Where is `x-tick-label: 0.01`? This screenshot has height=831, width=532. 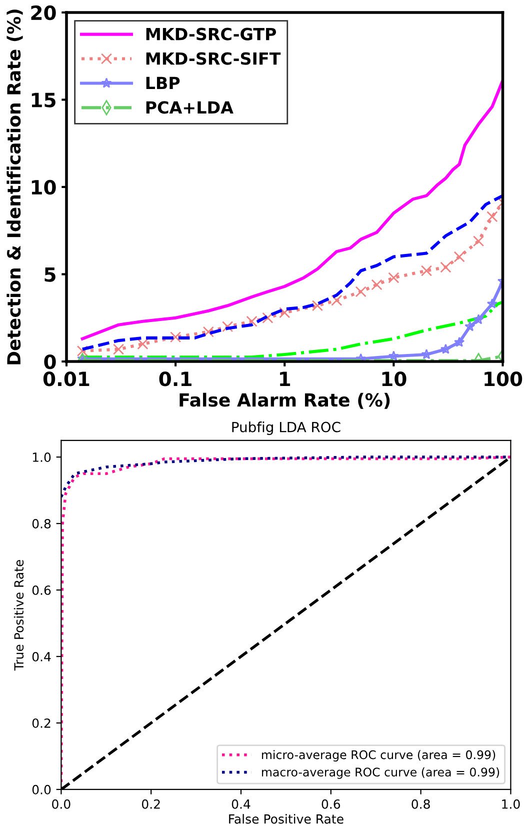
x-tick-label: 0.01 is located at coordinates (66, 379).